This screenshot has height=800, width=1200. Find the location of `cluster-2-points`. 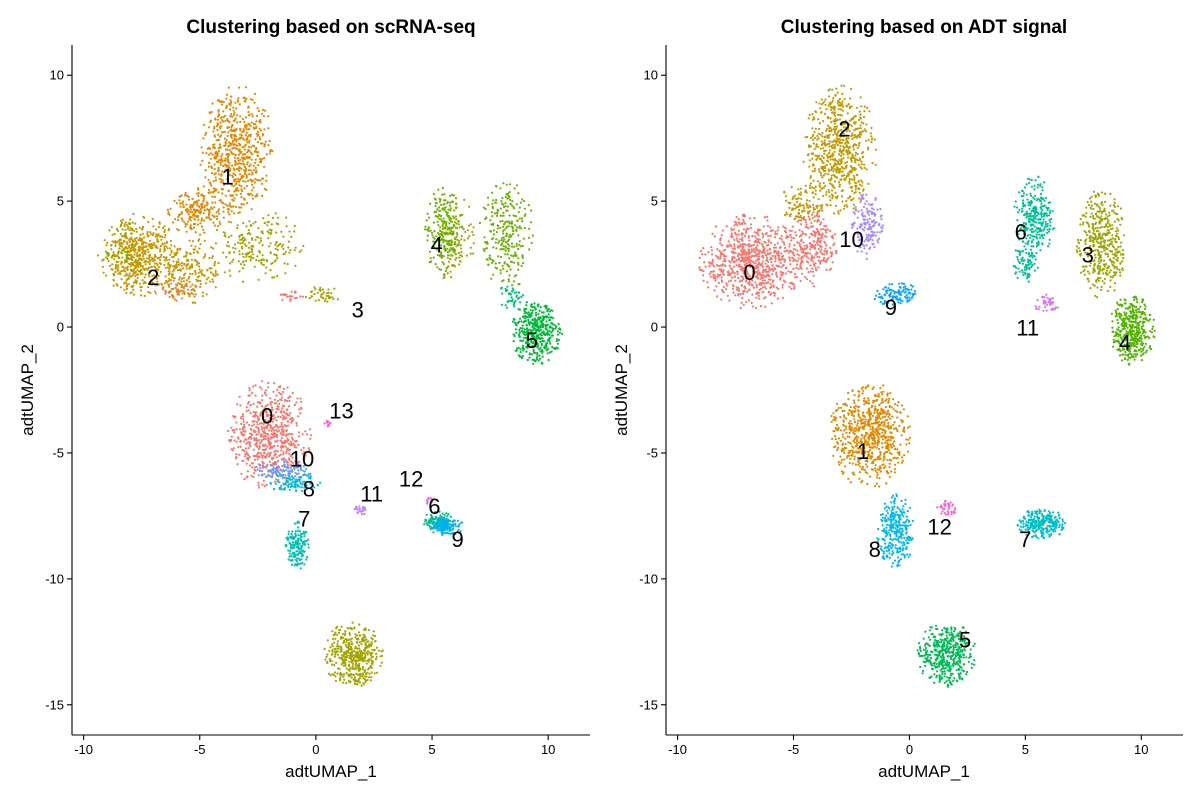

cluster-2-points is located at coordinates (157, 259).